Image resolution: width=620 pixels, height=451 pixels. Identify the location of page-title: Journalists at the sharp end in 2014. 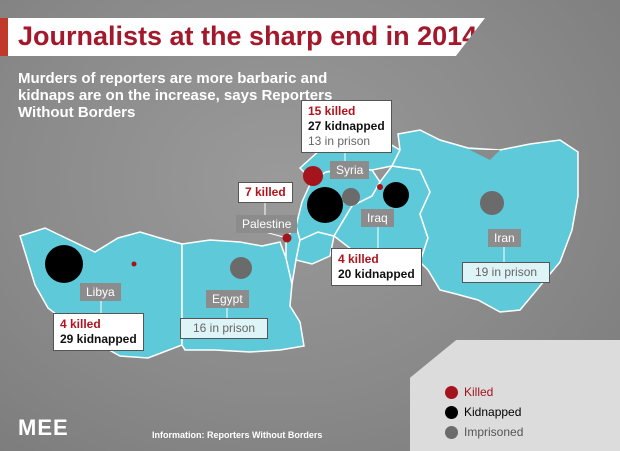
(248, 36).